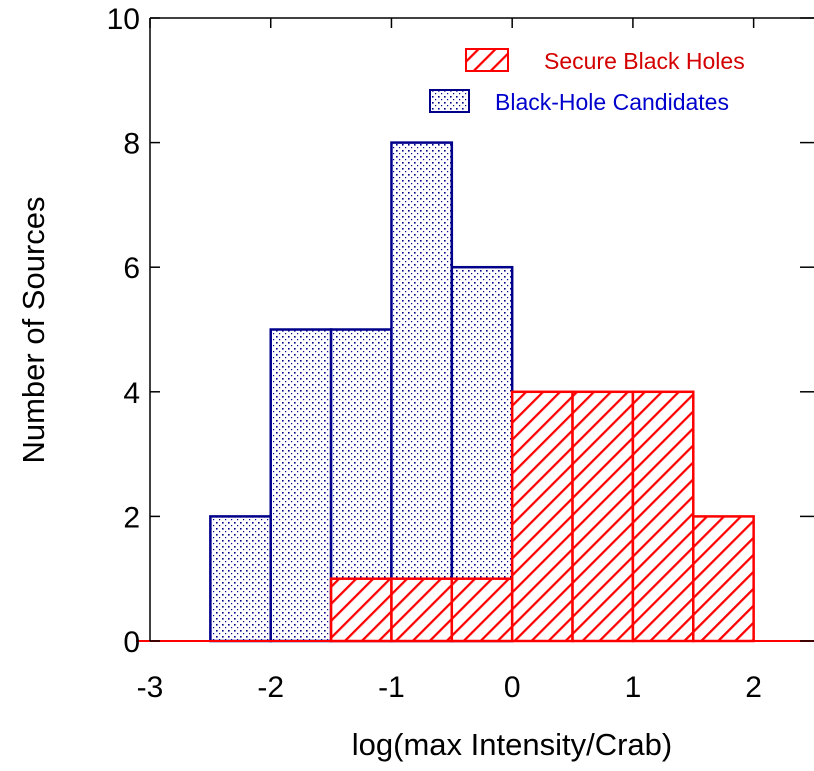 Image resolution: width=814 pixels, height=771 pixels. Describe the element at coordinates (131, 268) in the screenshot. I see `y-tick-label: 6` at that location.